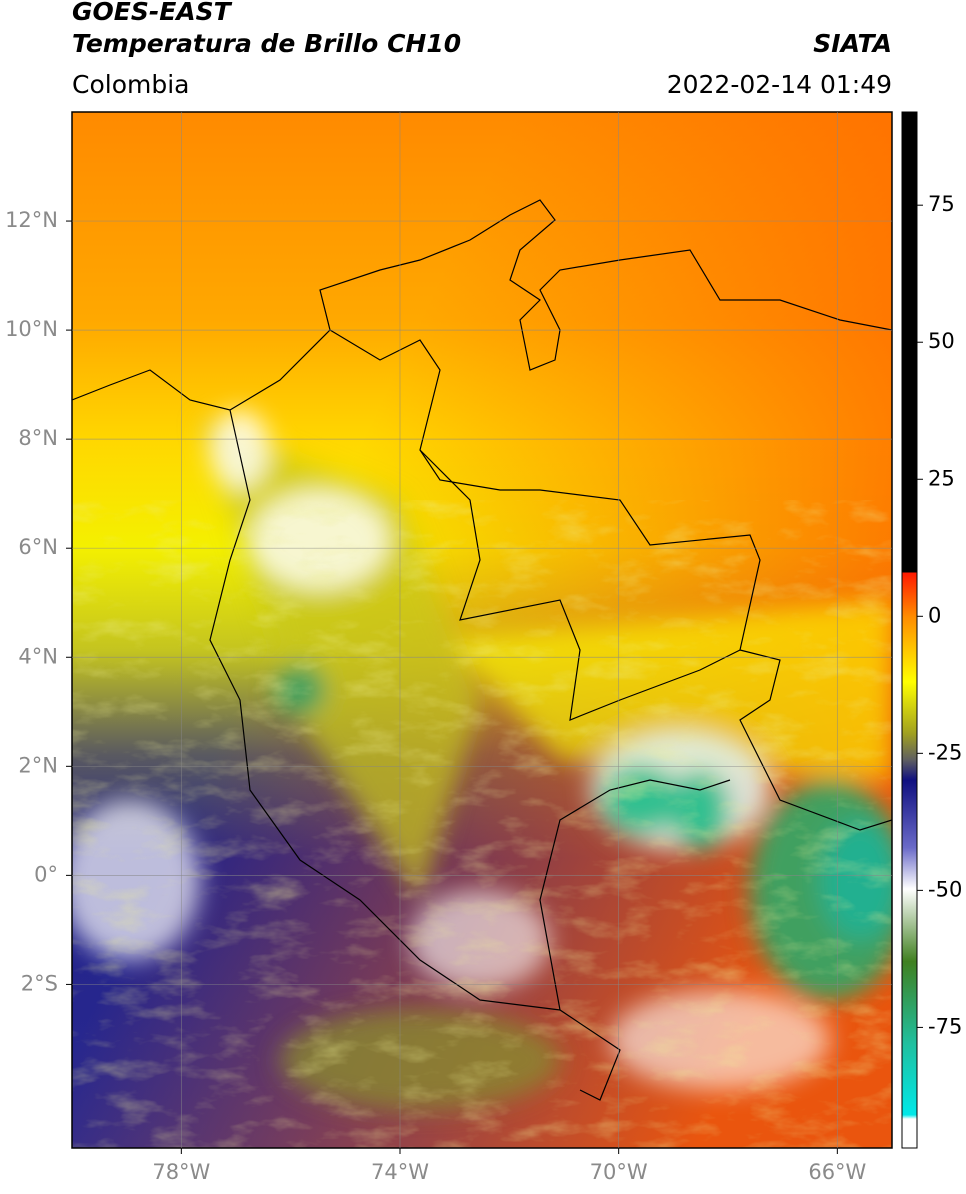 Image resolution: width=966 pixels, height=1194 pixels. Describe the element at coordinates (945, 752) in the screenshot. I see `colorbar-tick-label: -25` at that location.